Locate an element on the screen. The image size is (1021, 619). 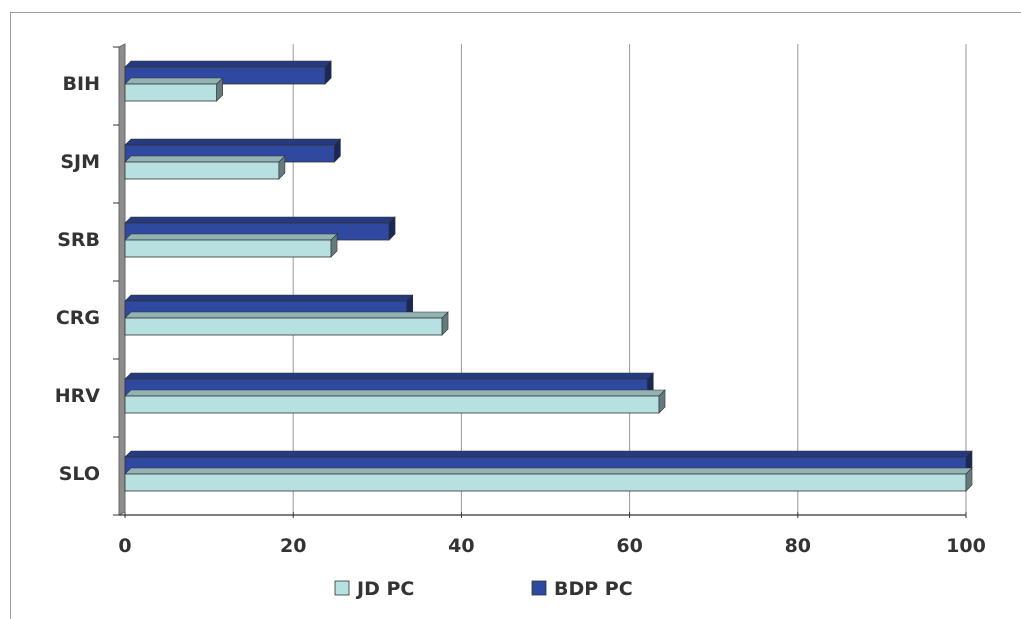
category-labels: SLO HRV CRG SRB SJM BIH is located at coordinates (78, 279).